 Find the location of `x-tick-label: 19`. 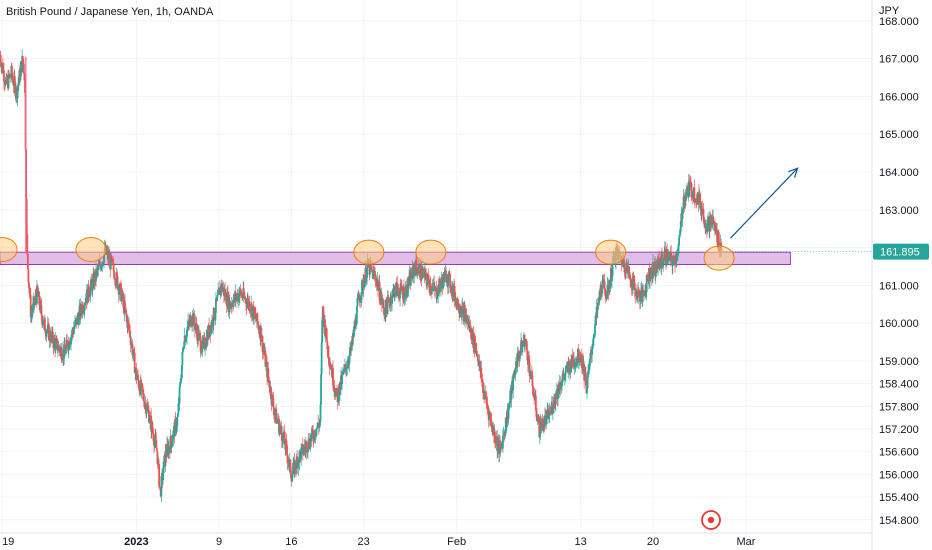

x-tick-label: 19 is located at coordinates (8, 542).